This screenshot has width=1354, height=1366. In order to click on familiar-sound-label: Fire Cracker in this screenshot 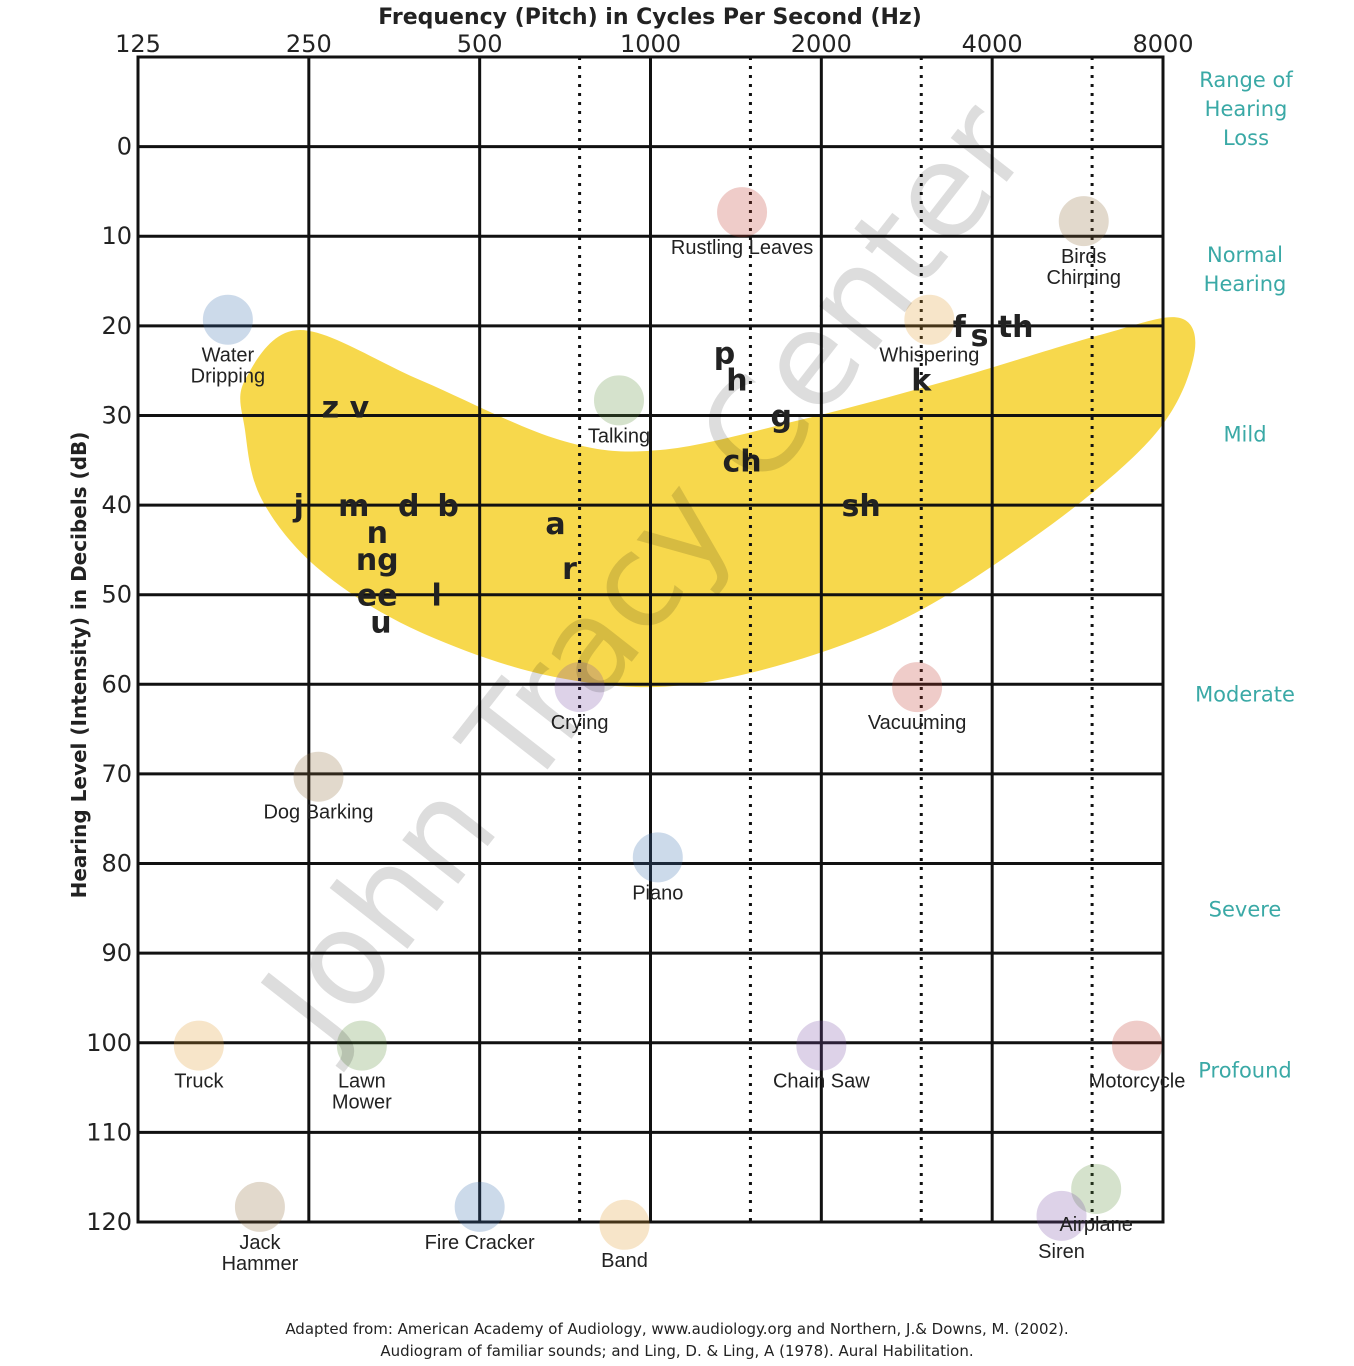, I will do `click(480, 1243)`.